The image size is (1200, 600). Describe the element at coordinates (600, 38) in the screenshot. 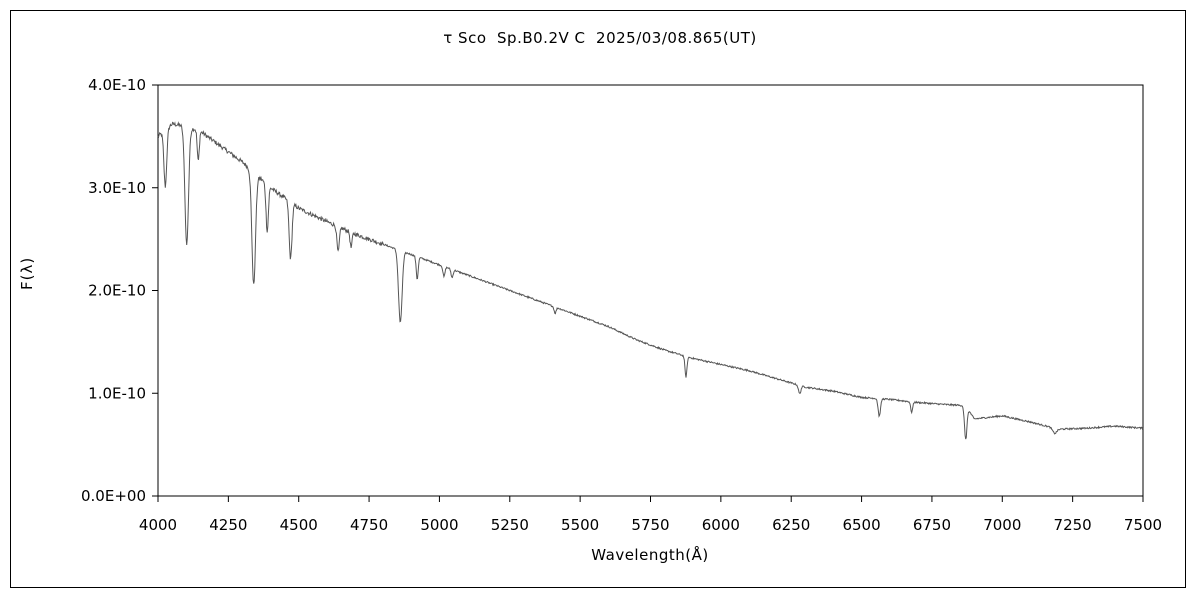

I see `chart-title: τ Sco Sp.B0.2V C 2025/03/08.865(UT)` at that location.